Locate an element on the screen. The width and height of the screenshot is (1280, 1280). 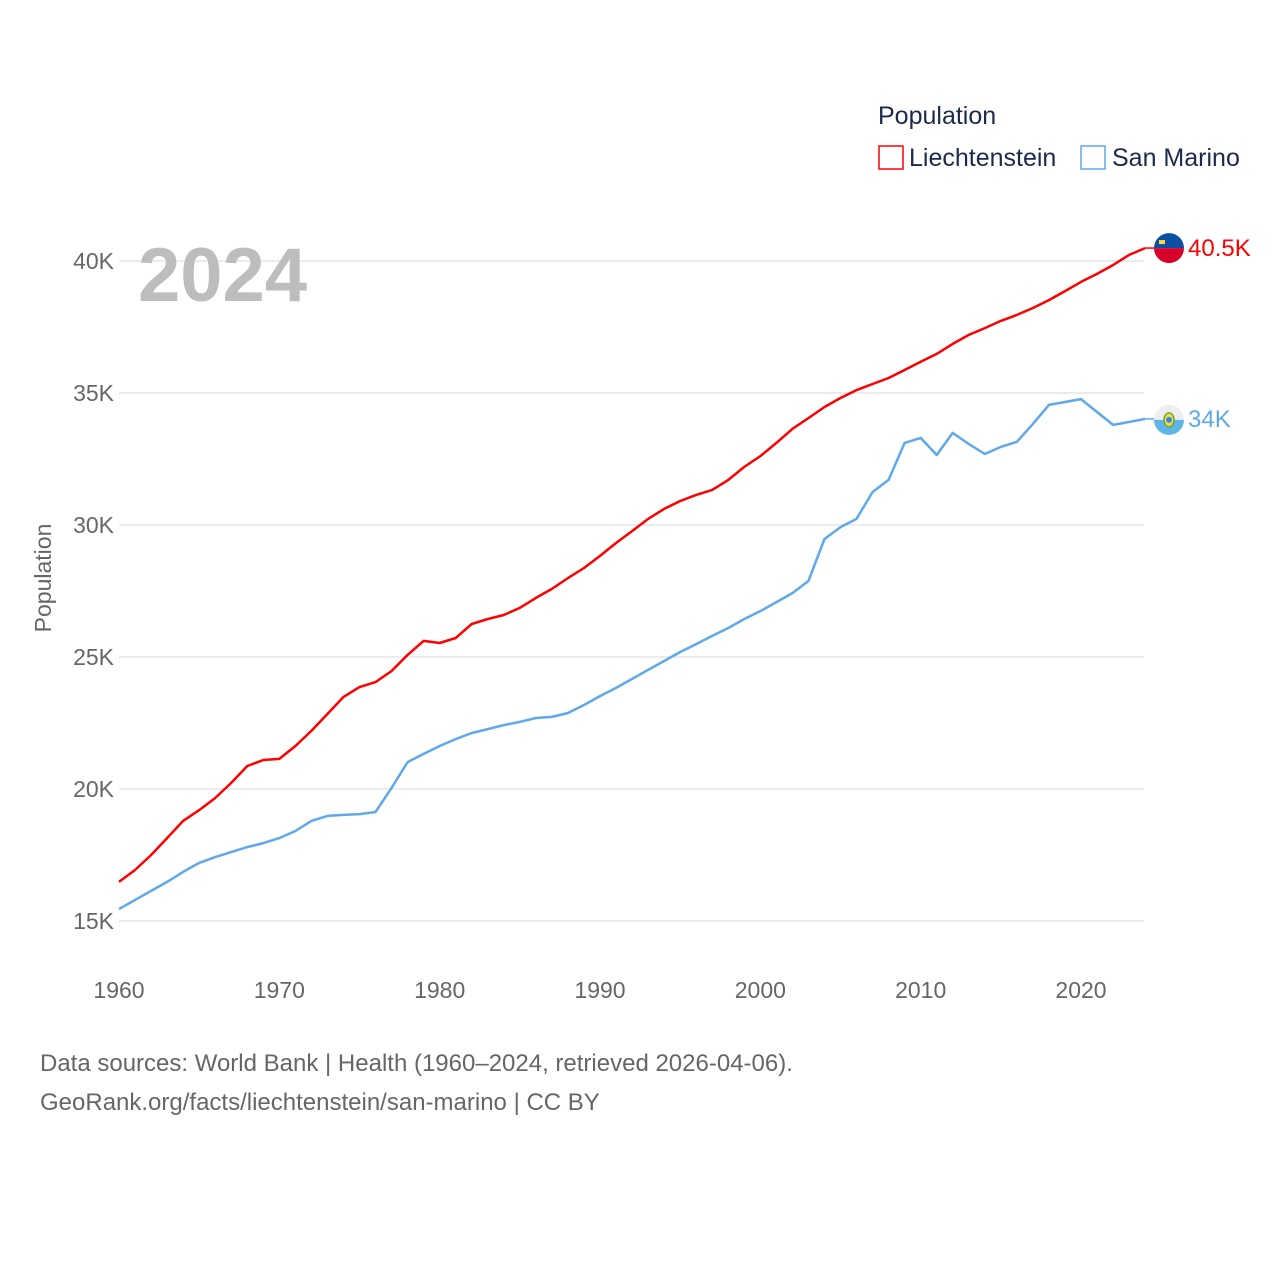
y-axis-ticks: 15K 20K 25K 30K 35K 40K is located at coordinates (94, 591).